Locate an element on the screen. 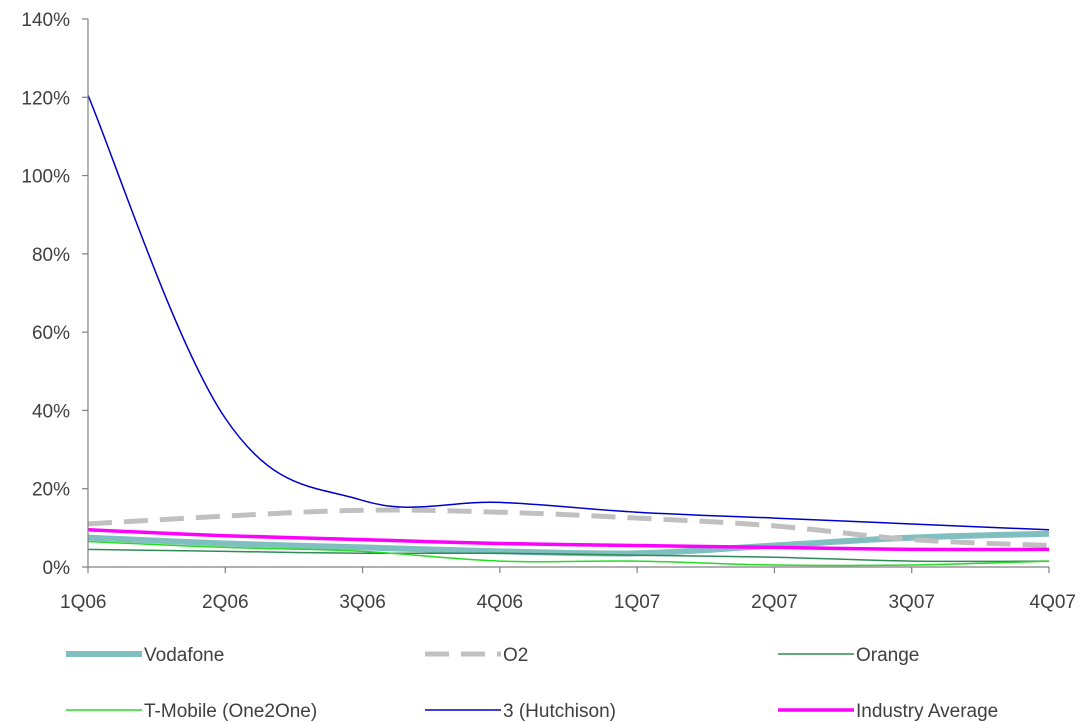 This screenshot has width=1092, height=722. legend-label: O2 is located at coordinates (515, 655).